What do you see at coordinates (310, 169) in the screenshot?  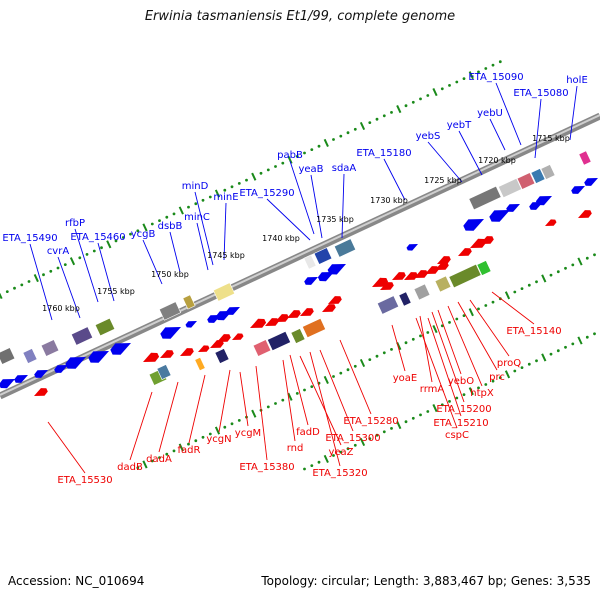 I see `gene-label-yeaB: yeaB` at bounding box center [310, 169].